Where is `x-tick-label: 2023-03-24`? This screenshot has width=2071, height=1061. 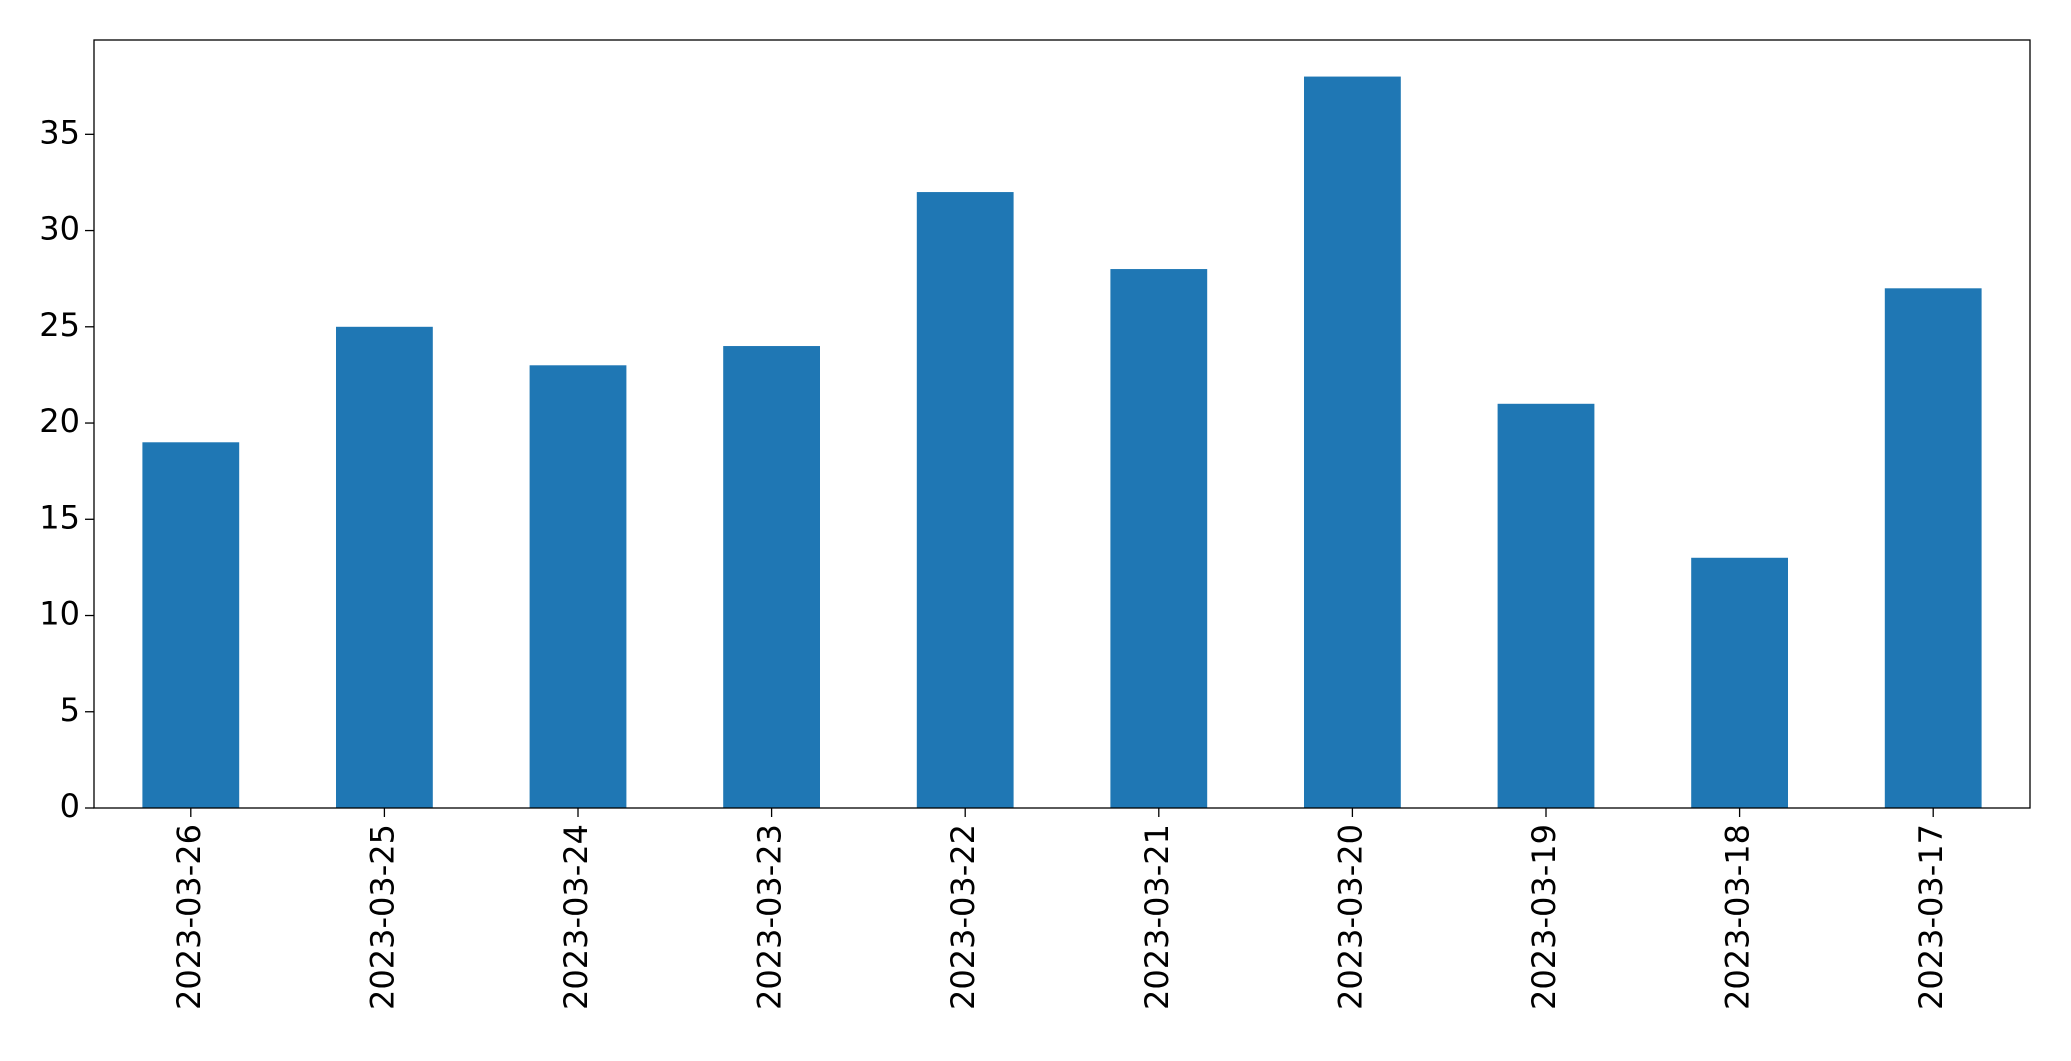
x-tick-label: 2023-03-24 is located at coordinates (576, 917).